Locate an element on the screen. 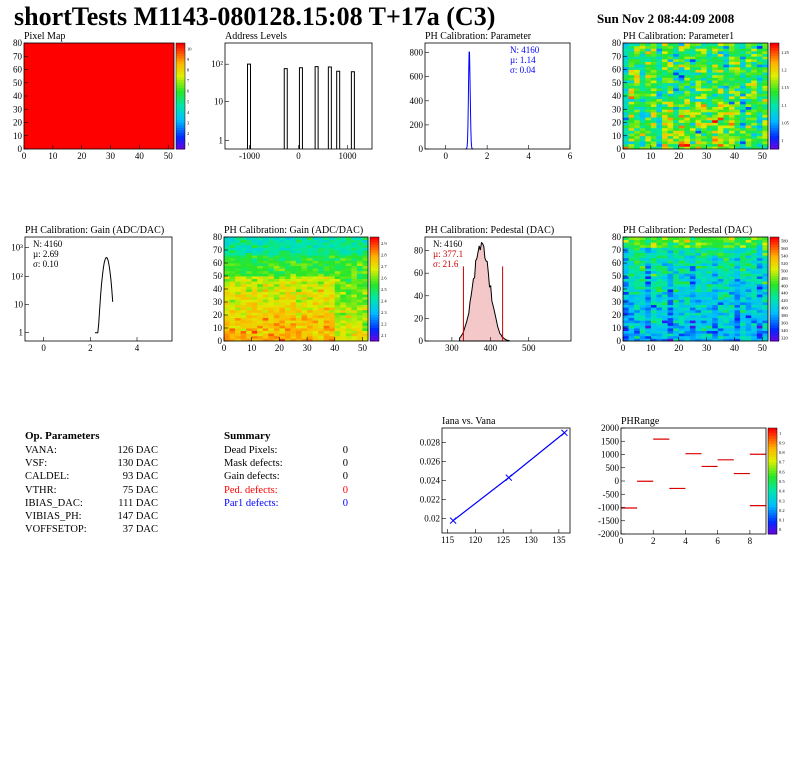 The image size is (796, 772). y-tick-label: -1500 is located at coordinates (608, 521).